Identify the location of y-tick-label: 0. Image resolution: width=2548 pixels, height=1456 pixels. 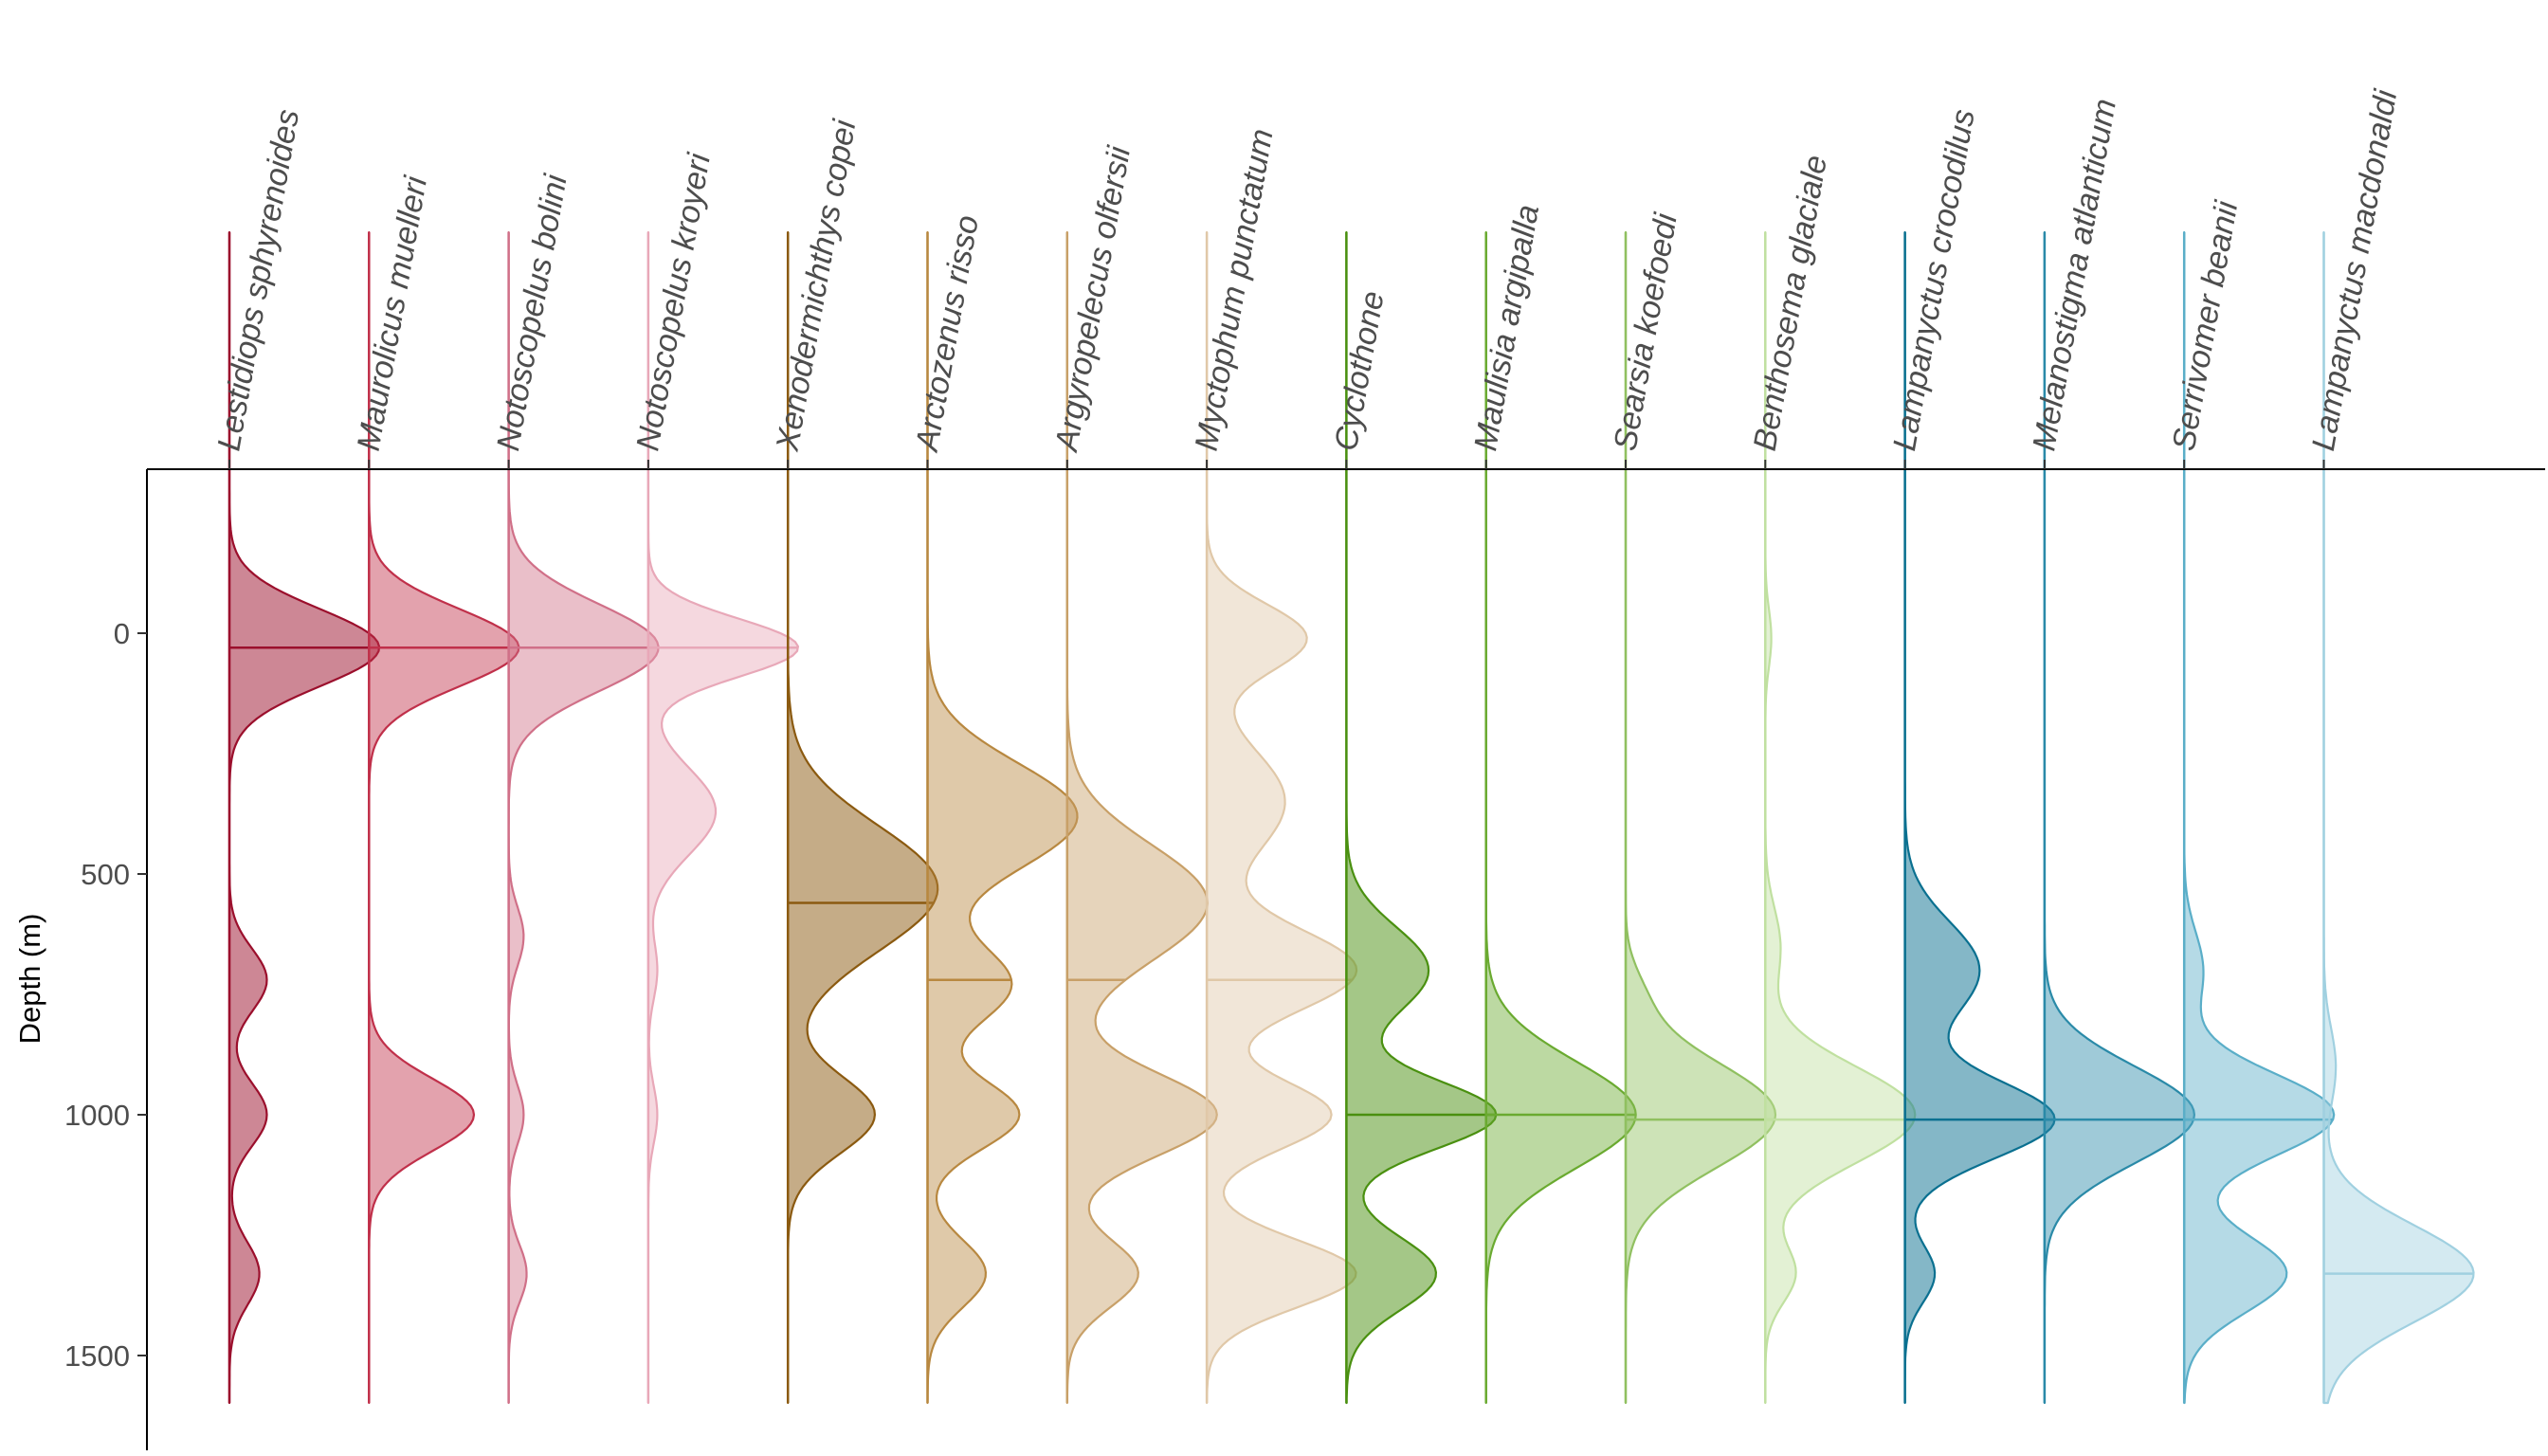
(122, 633).